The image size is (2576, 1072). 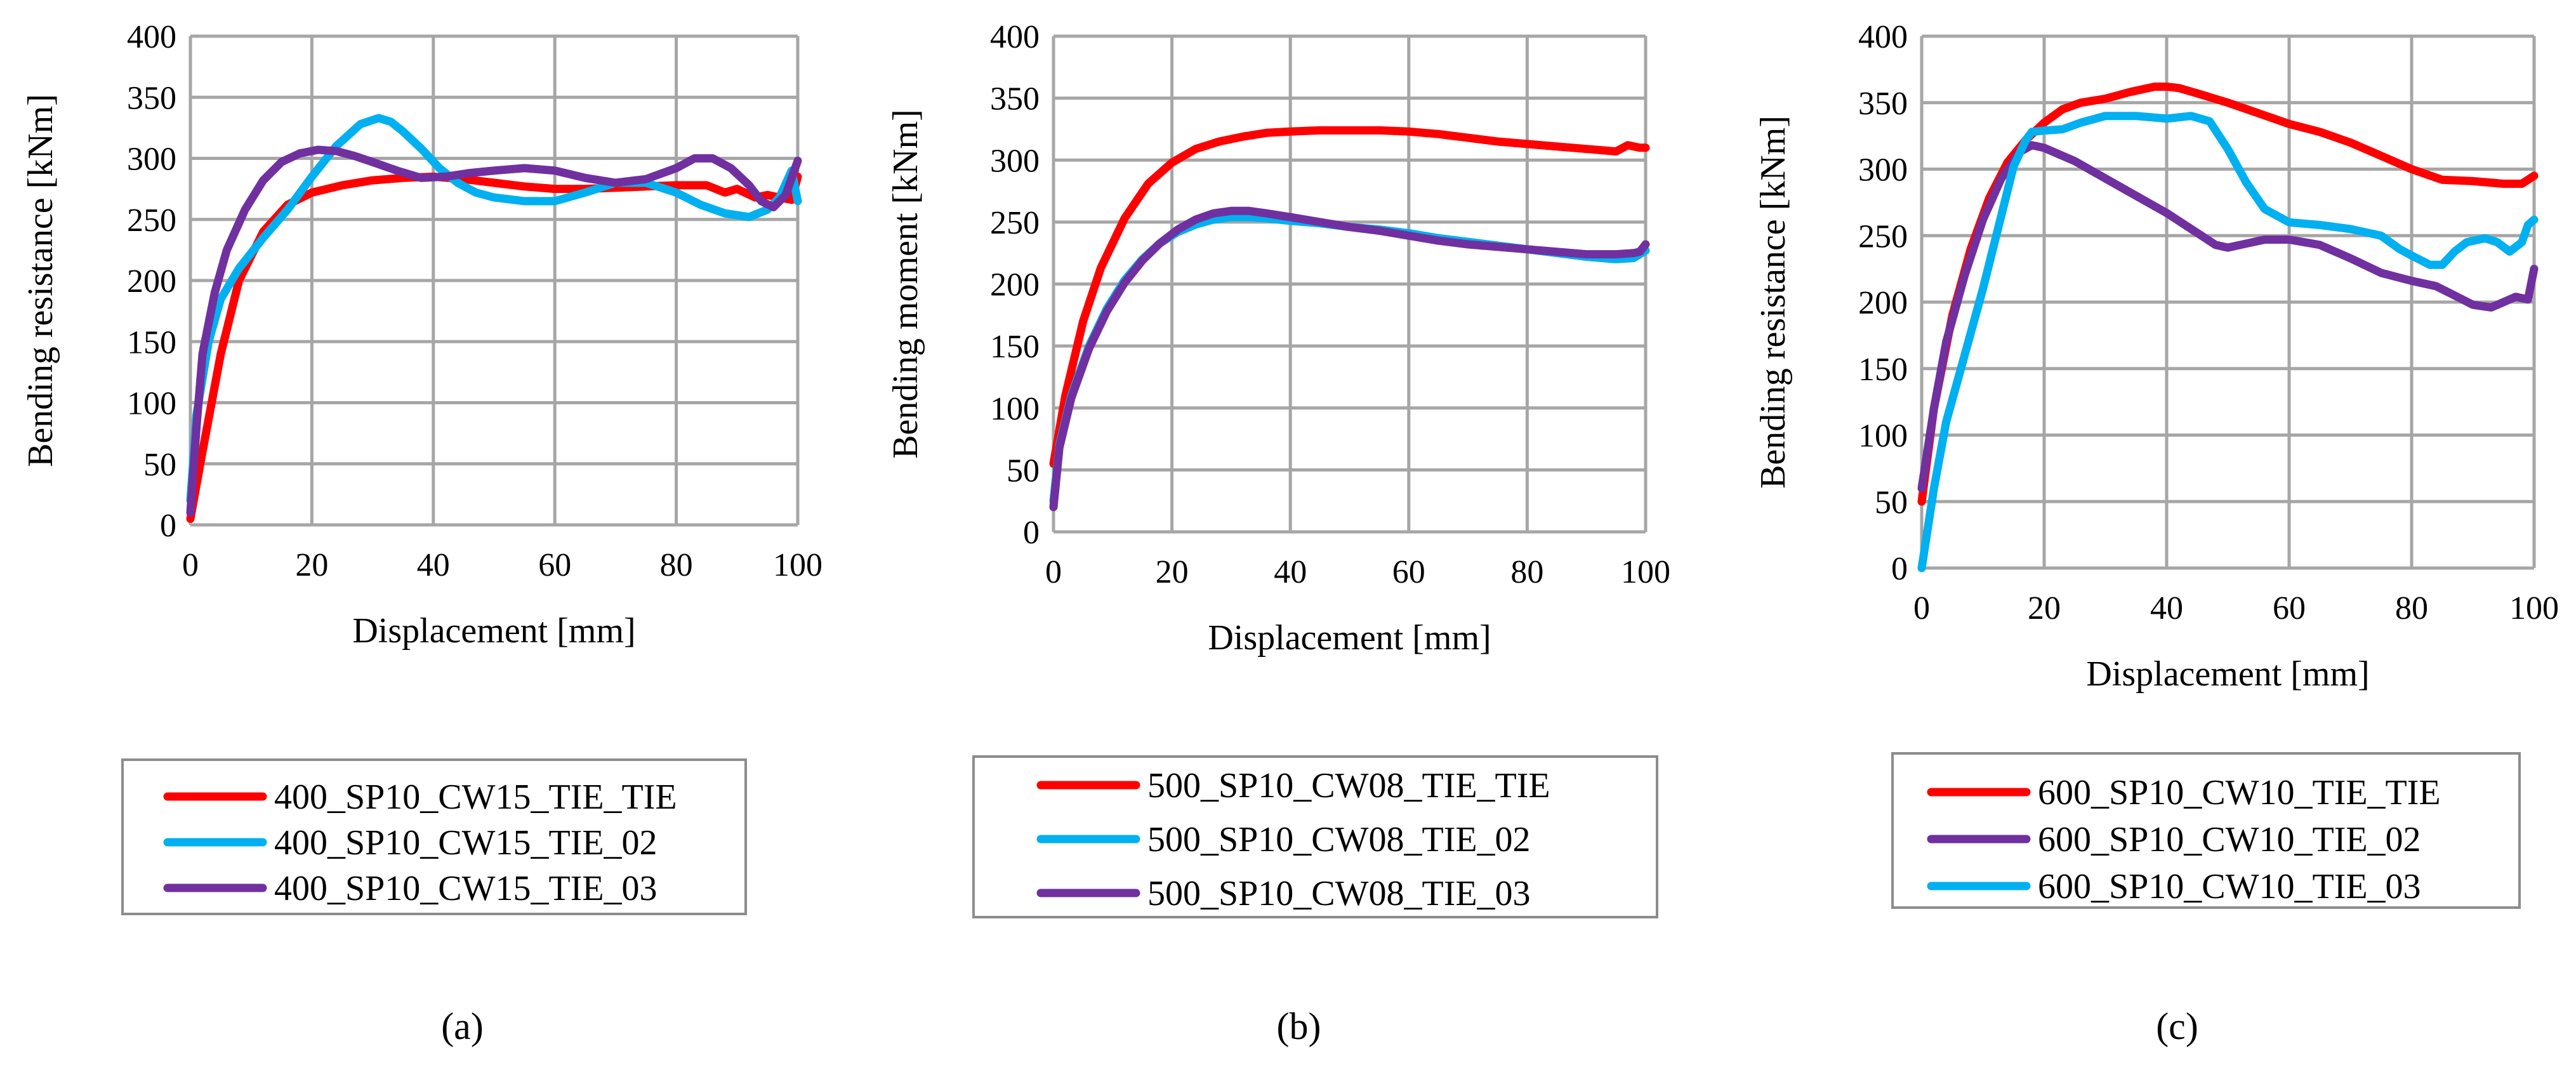 What do you see at coordinates (476, 797) in the screenshot?
I see `legend-entry-label: 400_SP10_CW15_TIE_TIE` at bounding box center [476, 797].